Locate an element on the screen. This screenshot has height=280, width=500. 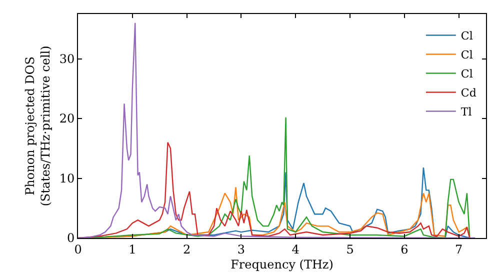
y-tick-label: 0 is located at coordinates (70, 238).